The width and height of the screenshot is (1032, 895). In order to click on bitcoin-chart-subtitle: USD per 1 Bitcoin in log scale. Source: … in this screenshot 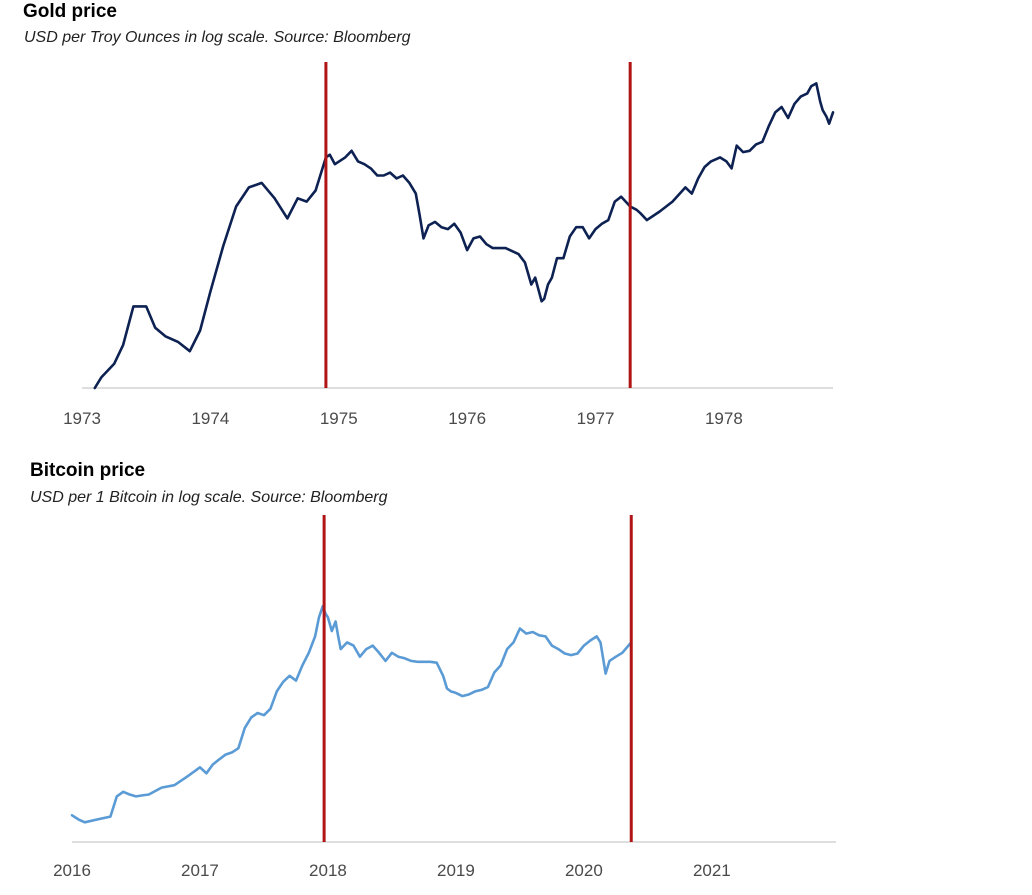, I will do `click(209, 497)`.